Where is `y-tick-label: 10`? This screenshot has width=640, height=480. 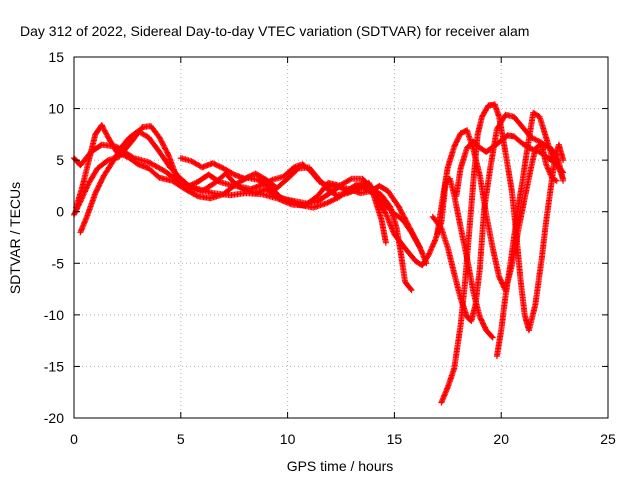
y-tick-label: 10 is located at coordinates (56, 109).